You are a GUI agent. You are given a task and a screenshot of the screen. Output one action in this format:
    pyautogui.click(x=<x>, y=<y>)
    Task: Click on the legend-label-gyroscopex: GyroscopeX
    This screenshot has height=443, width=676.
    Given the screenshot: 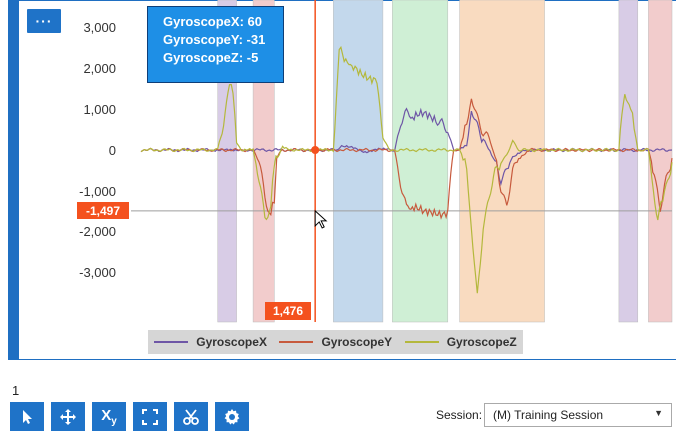 What is the action you would take?
    pyautogui.click(x=231, y=342)
    